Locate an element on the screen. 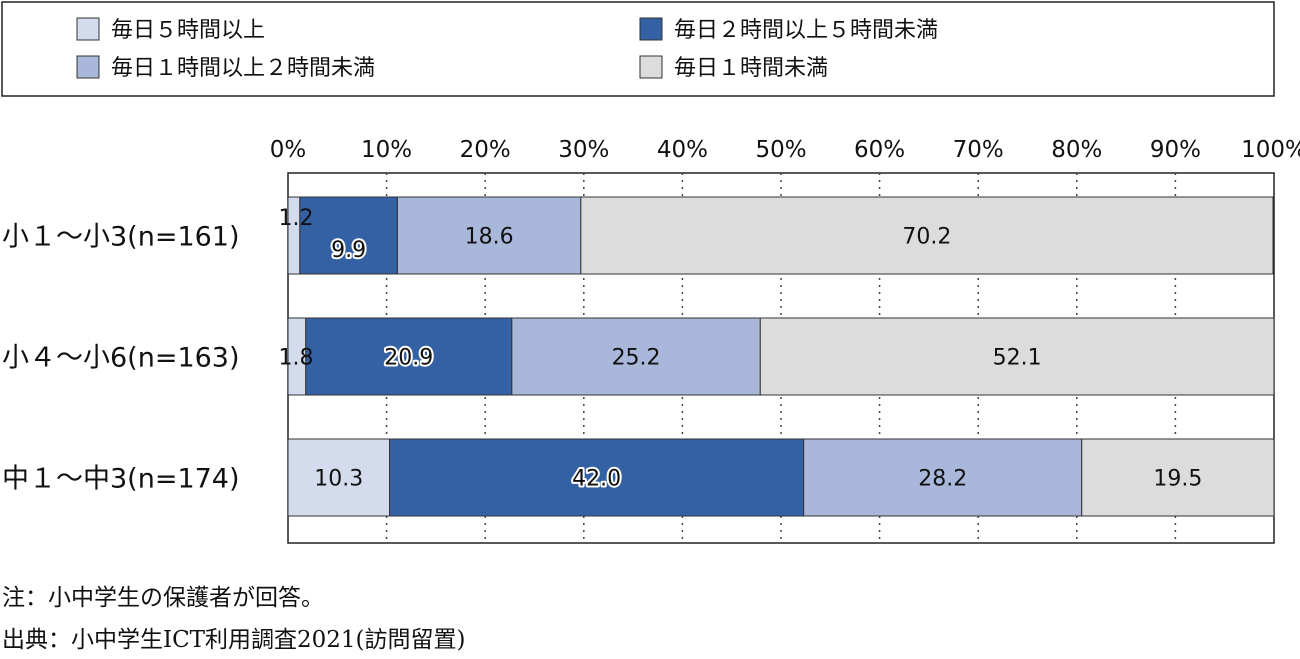 Image resolution: width=1300 pixels, height=659 pixels. x-tick-label: 0% is located at coordinates (288, 150).